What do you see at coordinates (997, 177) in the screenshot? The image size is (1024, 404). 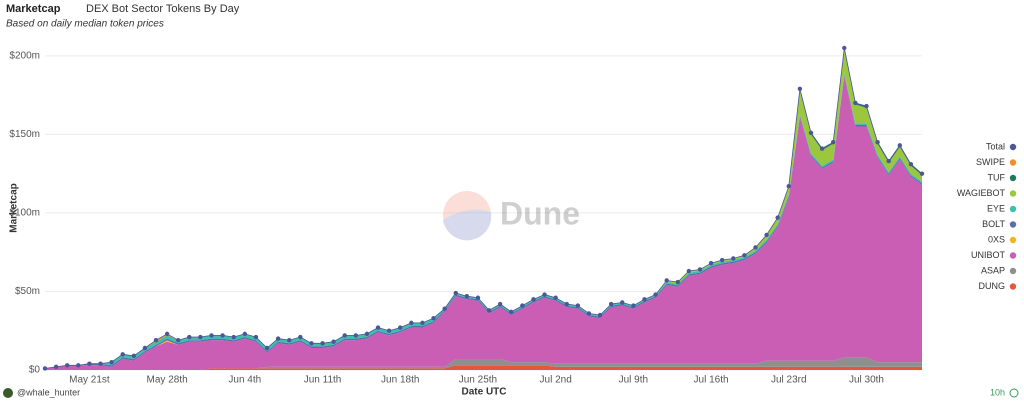 I see `legend-label: TUF` at bounding box center [997, 177].